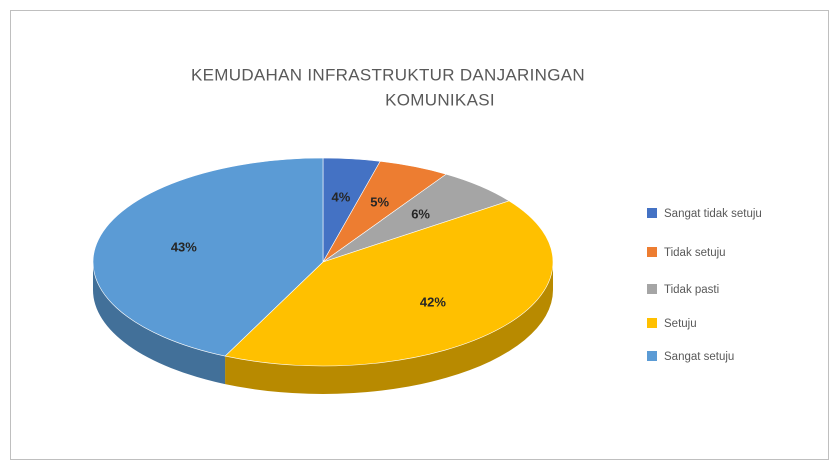  What do you see at coordinates (440, 99) in the screenshot?
I see `chart-title: KOMUNIKASI` at bounding box center [440, 99].